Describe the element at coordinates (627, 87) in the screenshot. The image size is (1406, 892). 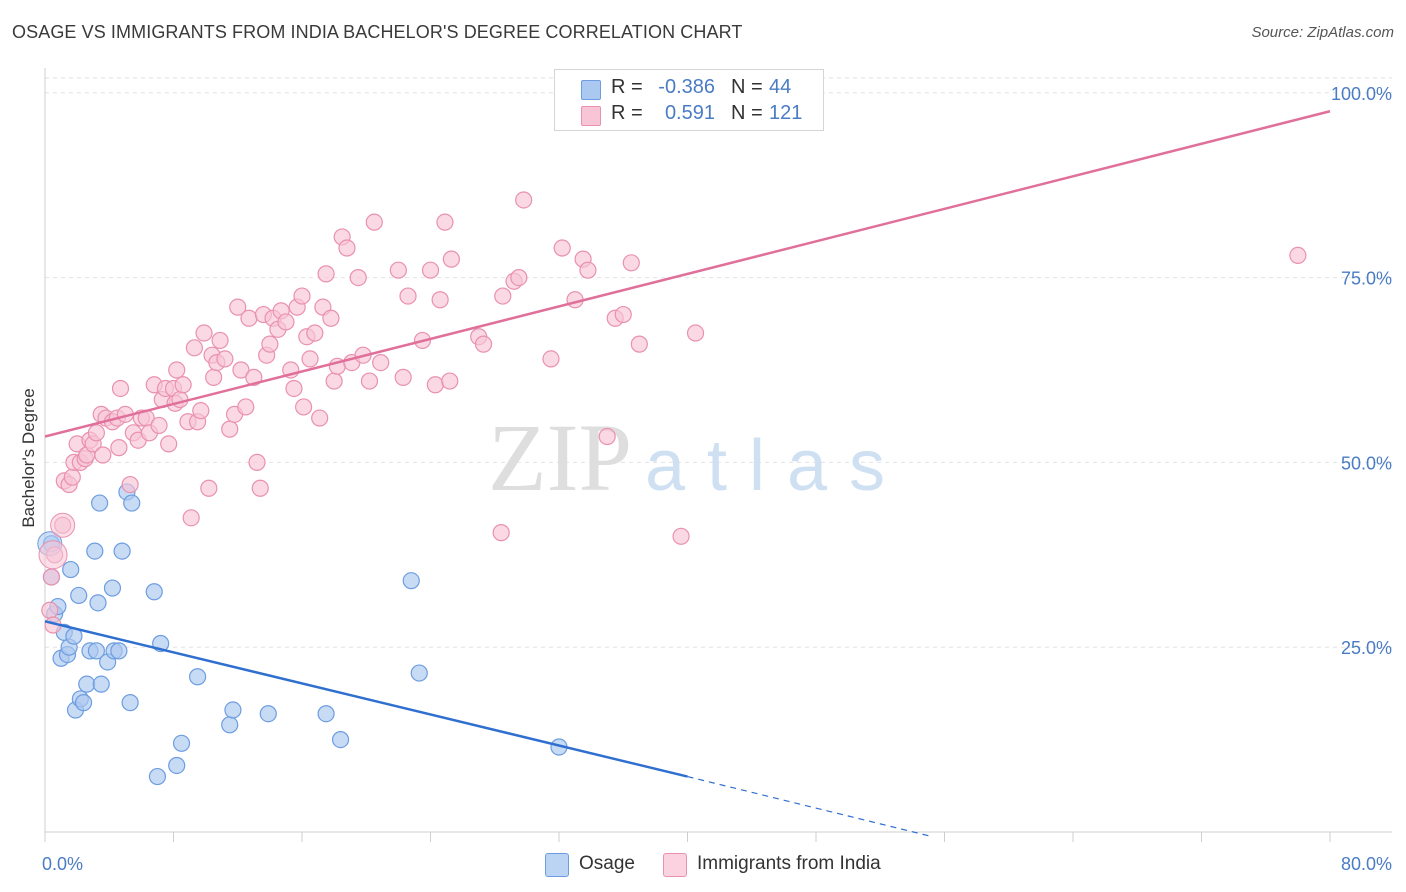
I see `legend-r-label: R =` at that location.